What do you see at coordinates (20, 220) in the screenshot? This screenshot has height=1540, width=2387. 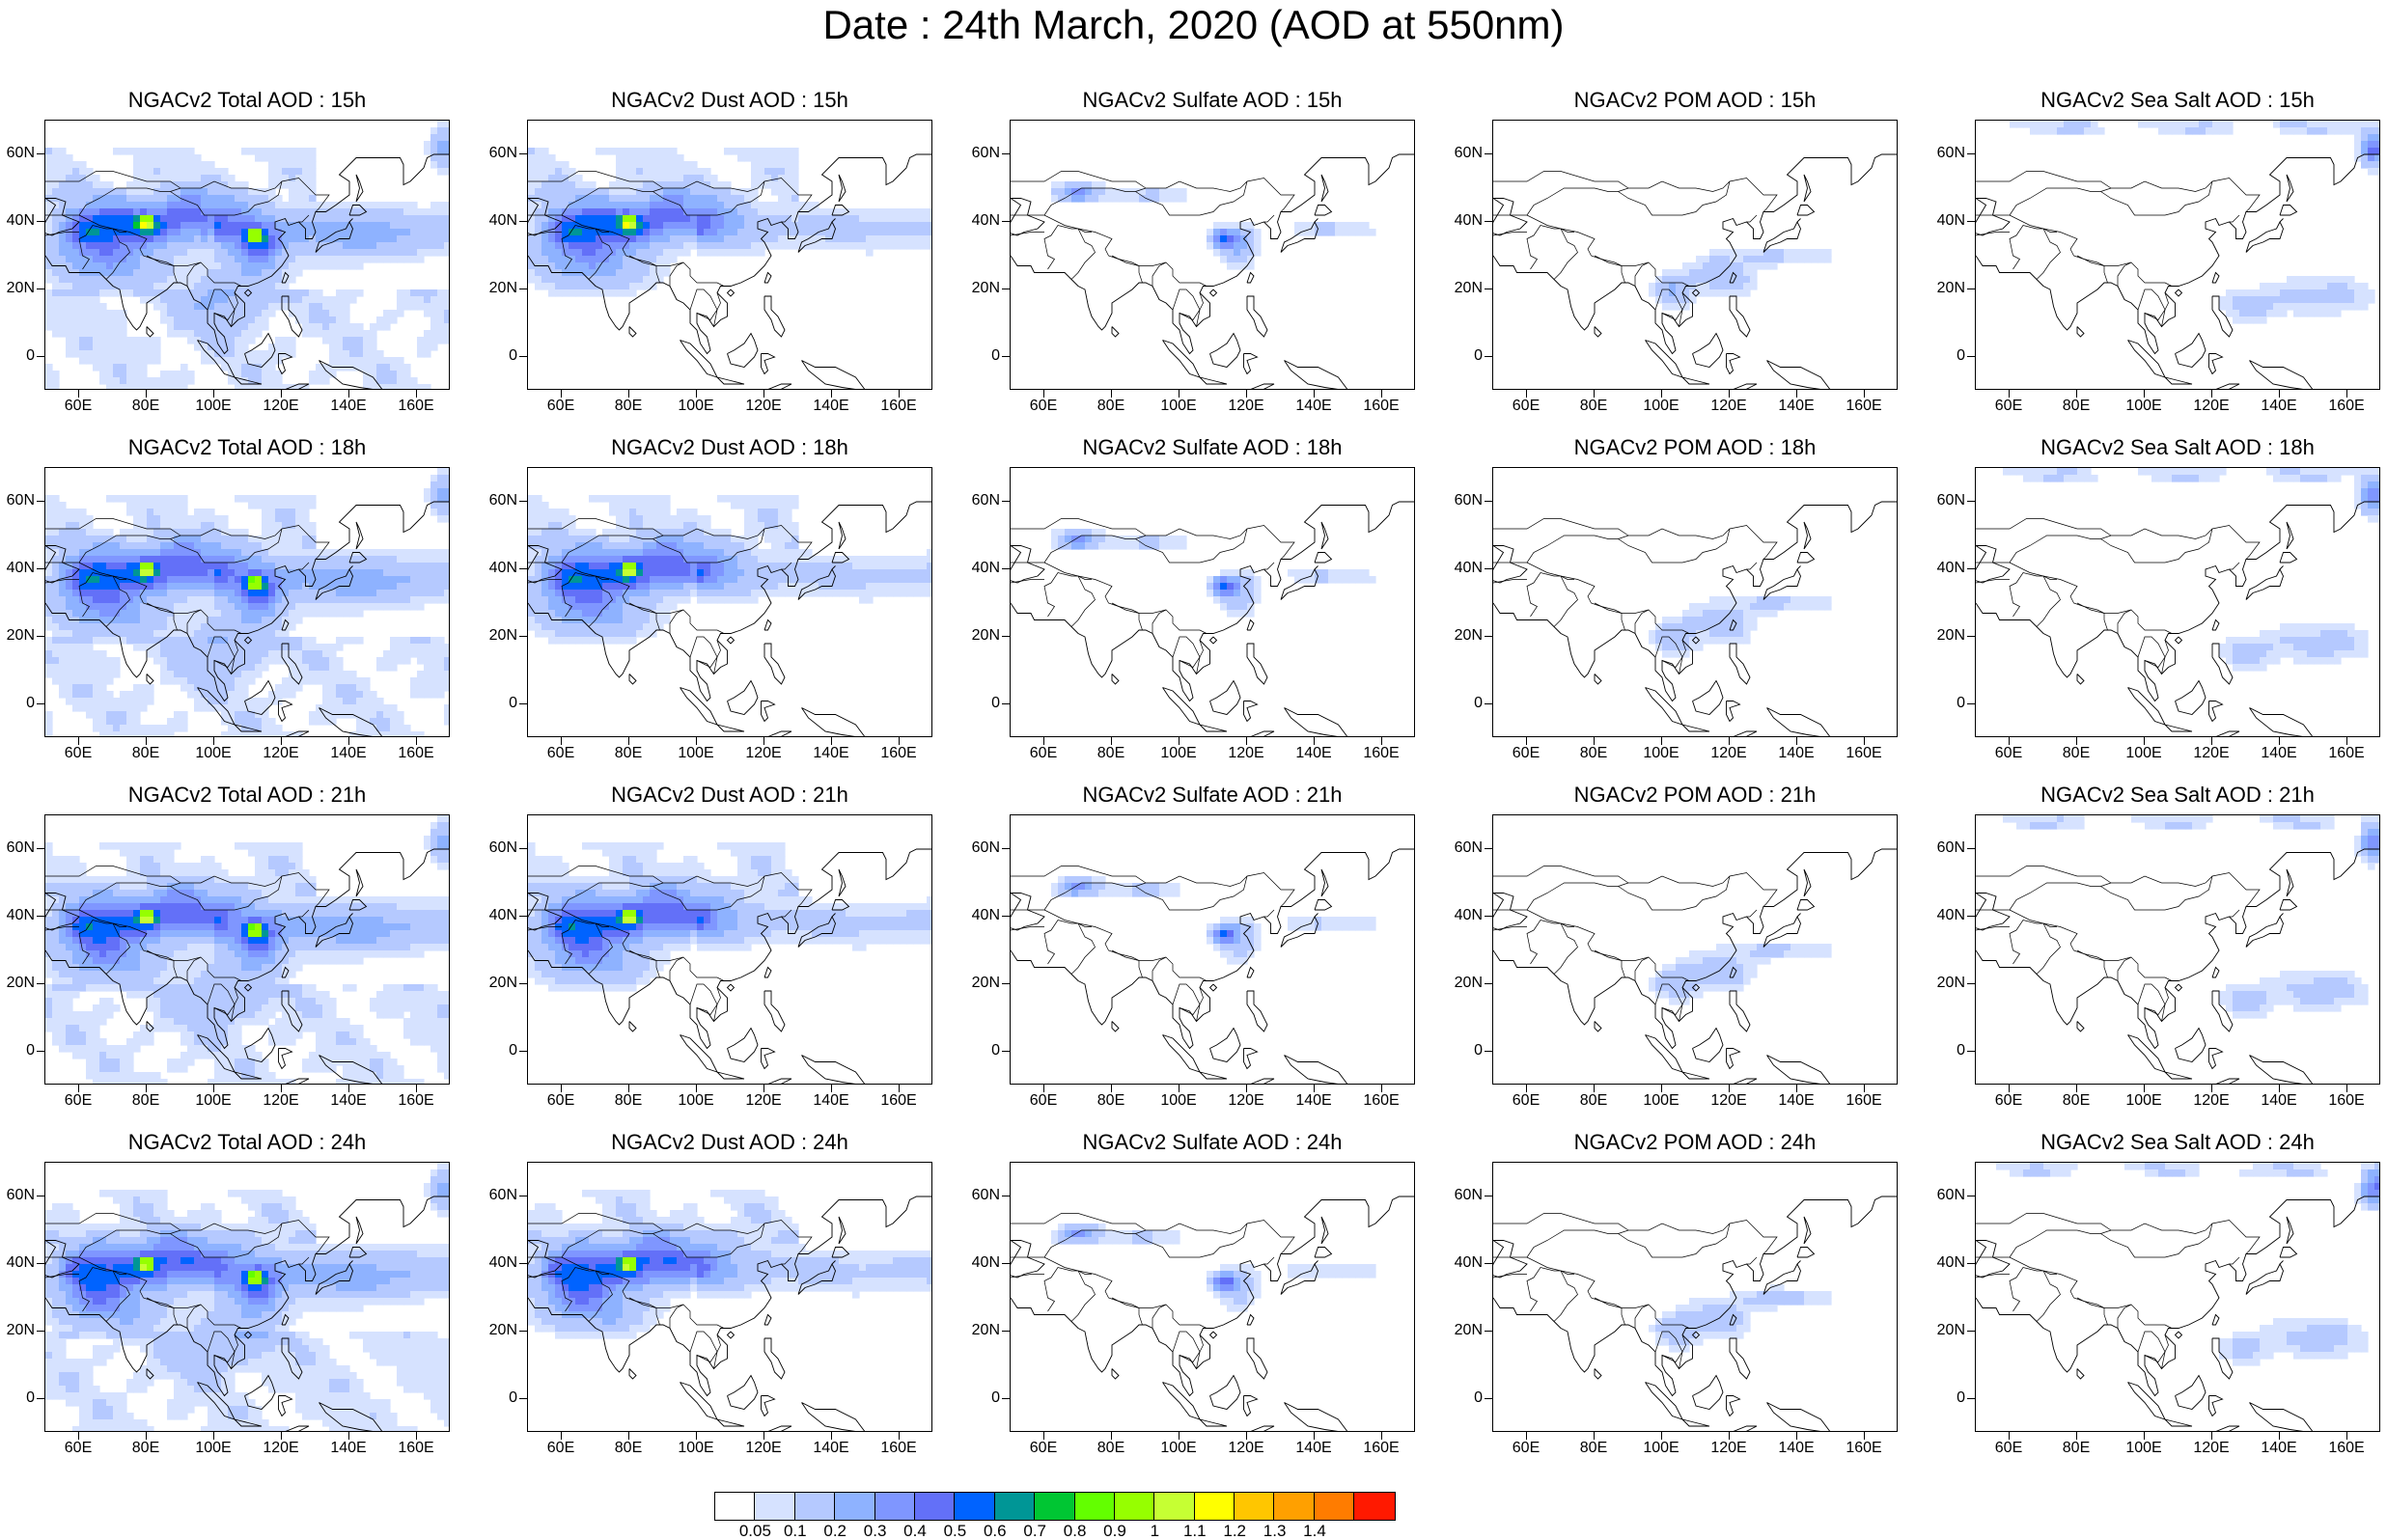 I see `lat-tick-label: 40N` at bounding box center [20, 220].